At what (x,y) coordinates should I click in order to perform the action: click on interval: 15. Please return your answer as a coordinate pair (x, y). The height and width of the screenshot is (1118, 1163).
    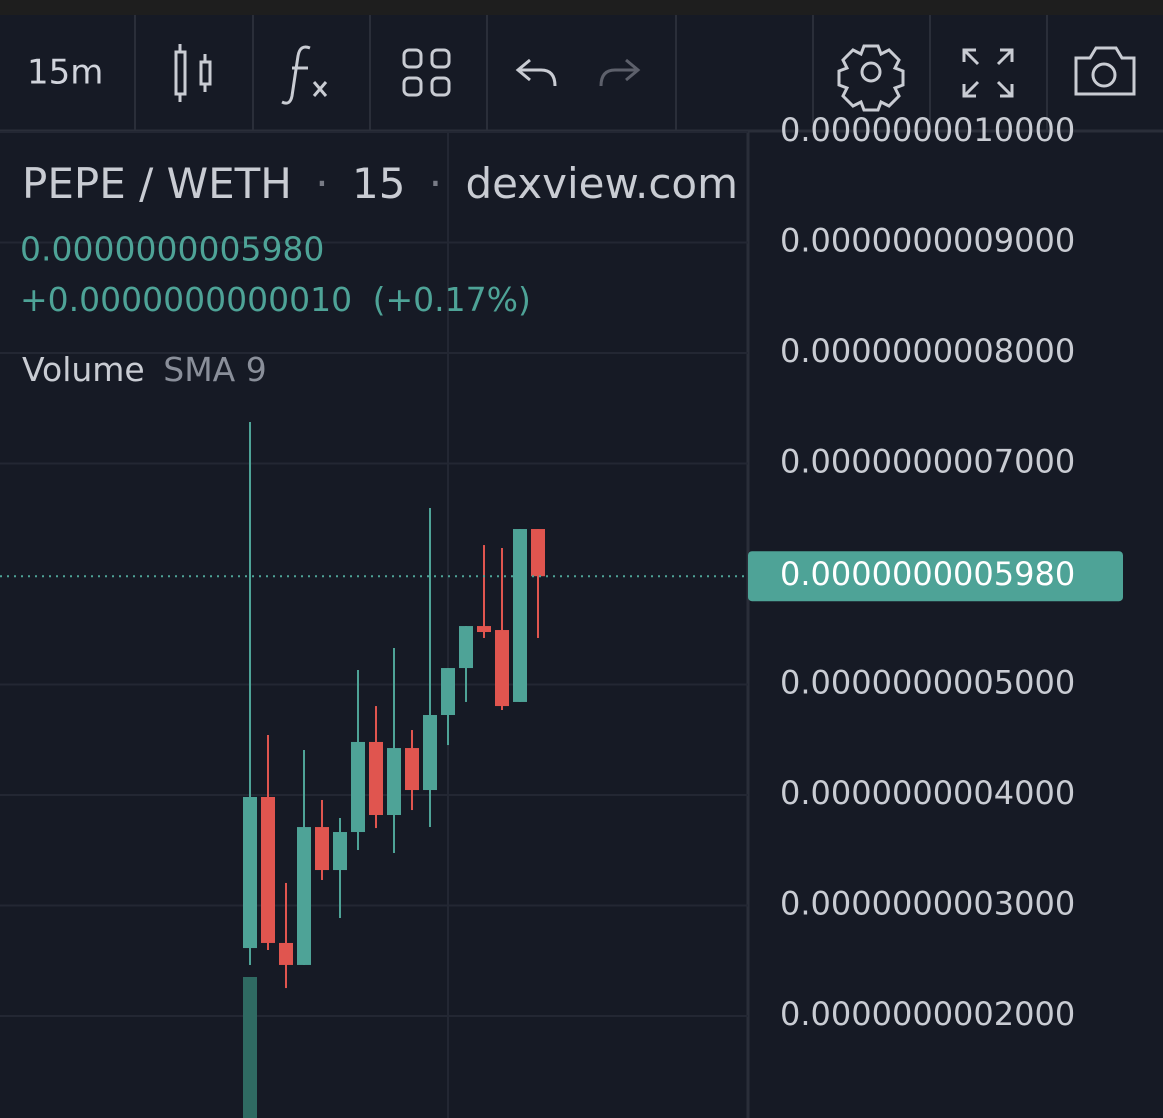
    Looking at the image, I should click on (378, 183).